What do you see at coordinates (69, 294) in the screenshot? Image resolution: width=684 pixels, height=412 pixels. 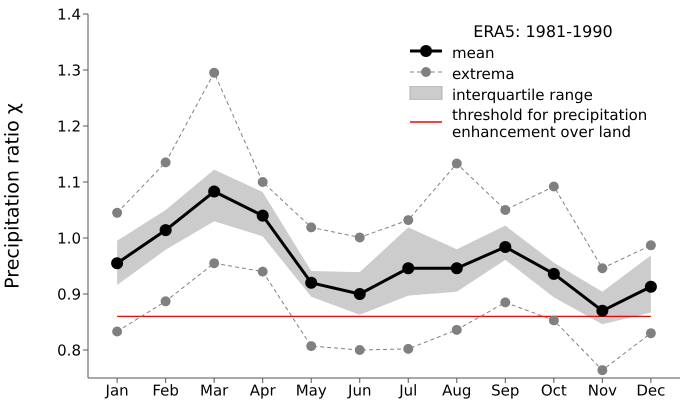 I see `y-tick-label: 0.9` at bounding box center [69, 294].